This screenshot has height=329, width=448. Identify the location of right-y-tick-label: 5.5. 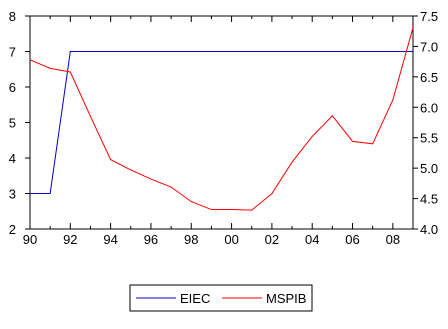
(429, 138).